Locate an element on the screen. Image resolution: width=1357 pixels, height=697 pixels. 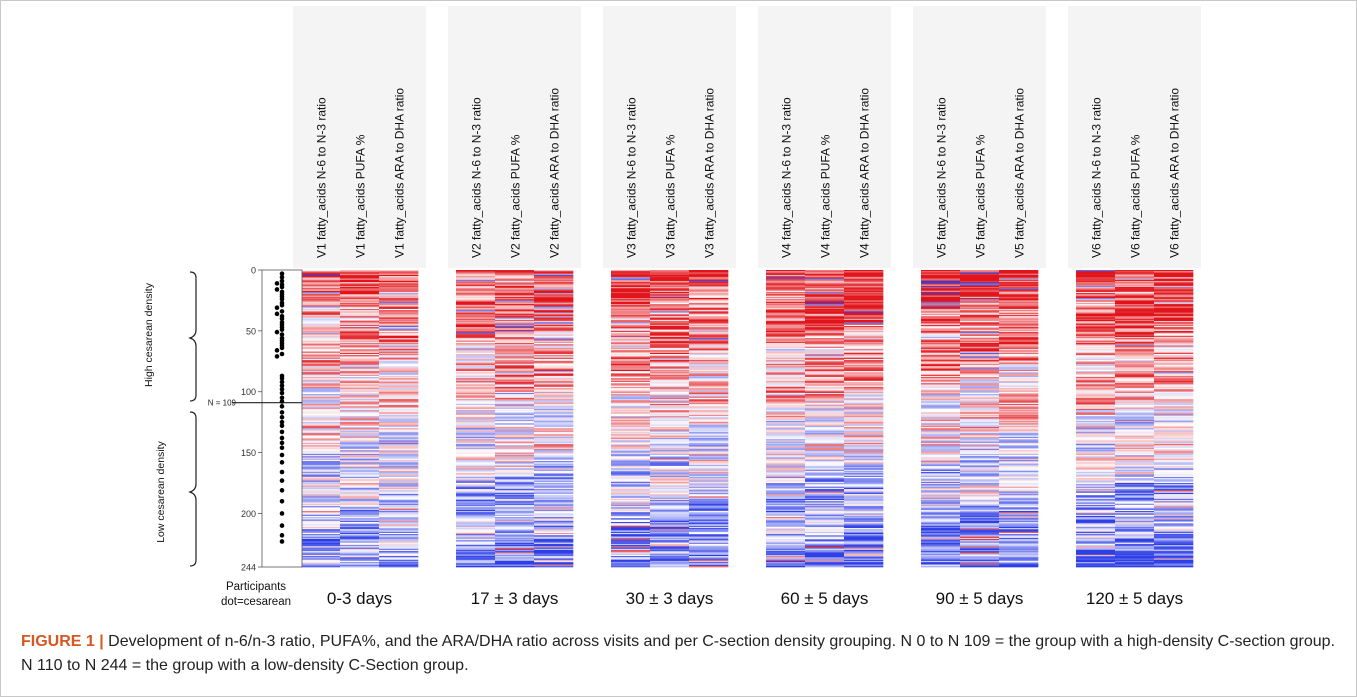
column-header: V3 fatty_acids N-6 to N-3 ratio is located at coordinates (632, 177).